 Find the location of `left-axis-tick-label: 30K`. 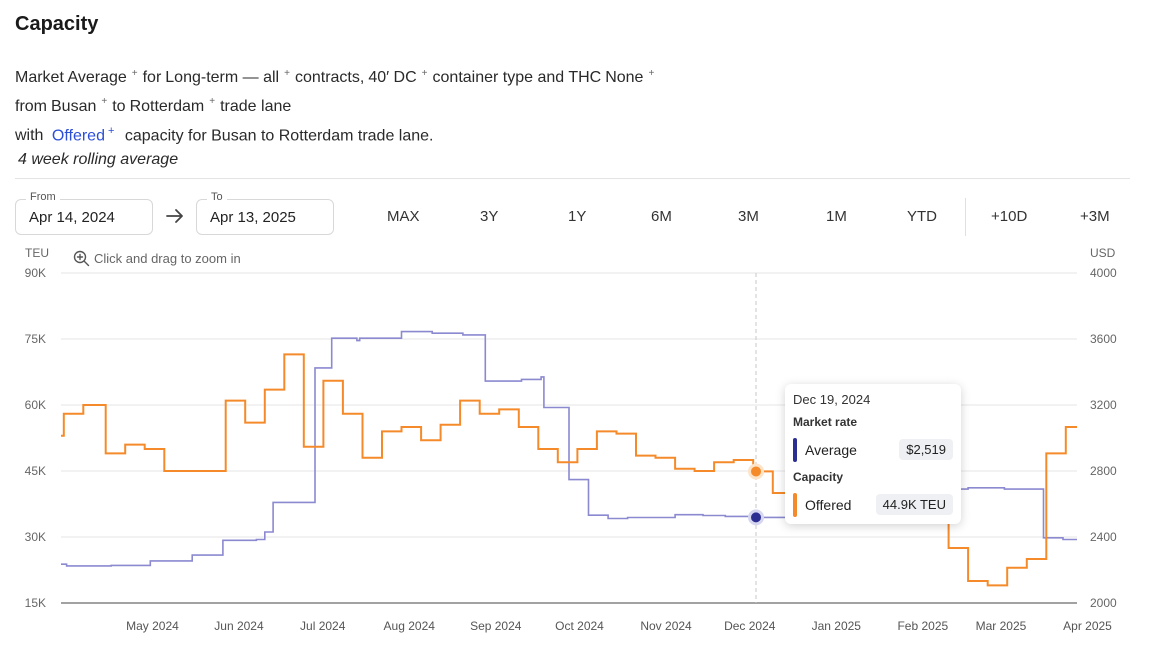

left-axis-tick-label: 30K is located at coordinates (35, 537).